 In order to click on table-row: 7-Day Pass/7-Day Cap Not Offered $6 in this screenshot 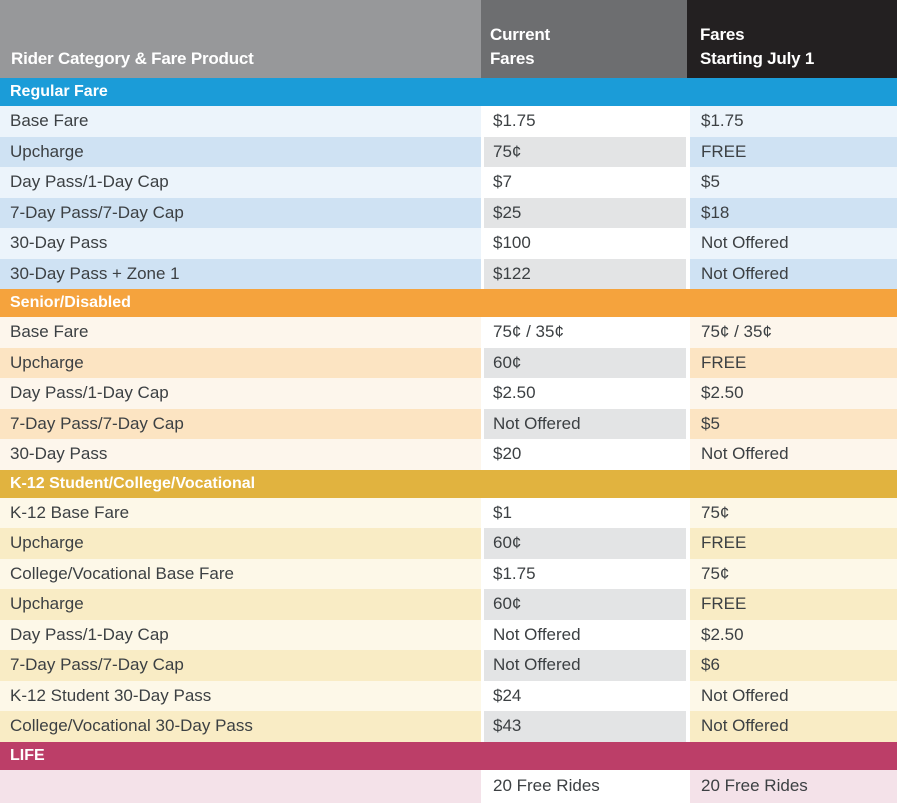, I will do `click(448, 665)`.